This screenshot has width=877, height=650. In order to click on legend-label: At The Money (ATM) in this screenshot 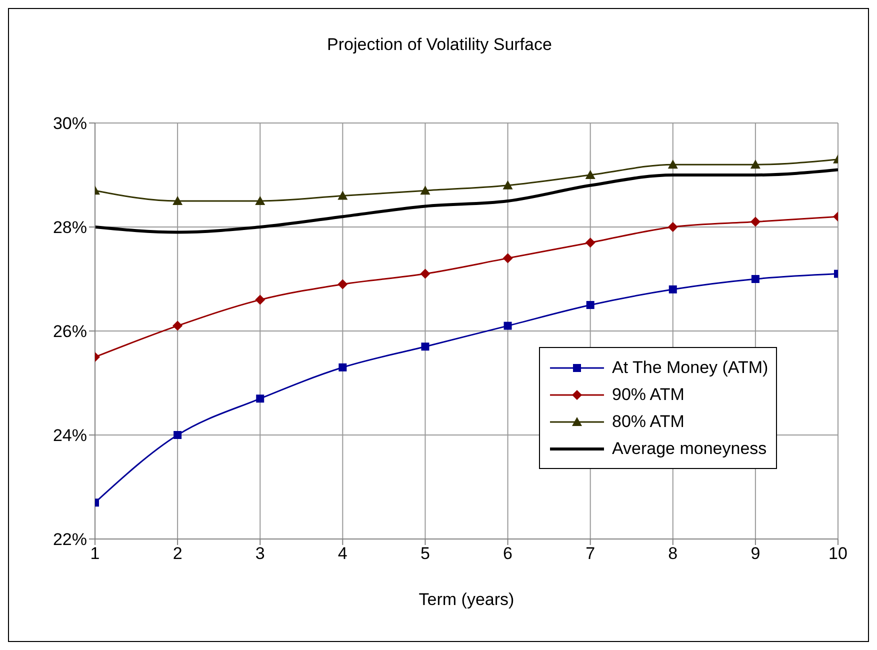, I will do `click(690, 368)`.